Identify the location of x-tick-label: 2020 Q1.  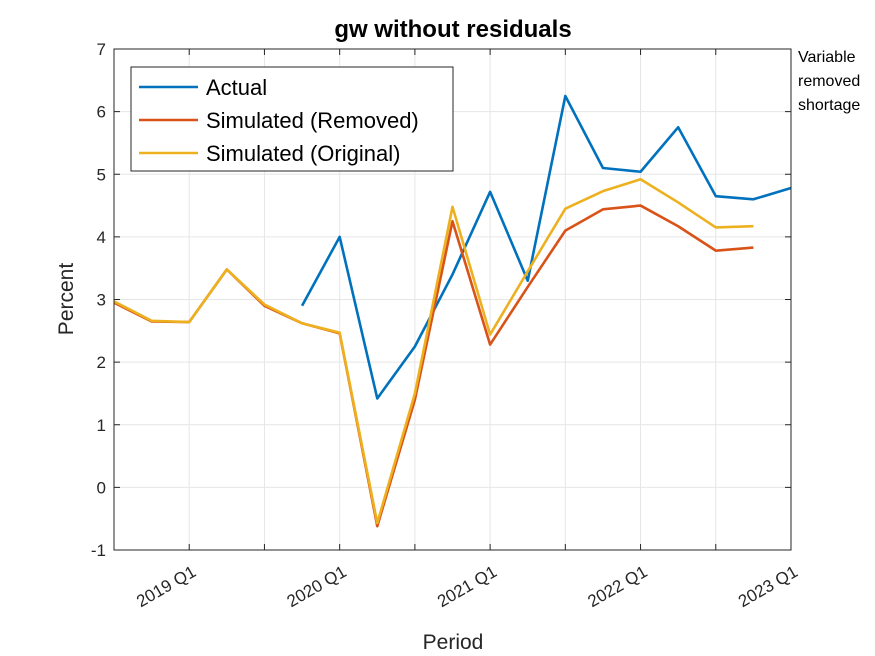
(317, 586).